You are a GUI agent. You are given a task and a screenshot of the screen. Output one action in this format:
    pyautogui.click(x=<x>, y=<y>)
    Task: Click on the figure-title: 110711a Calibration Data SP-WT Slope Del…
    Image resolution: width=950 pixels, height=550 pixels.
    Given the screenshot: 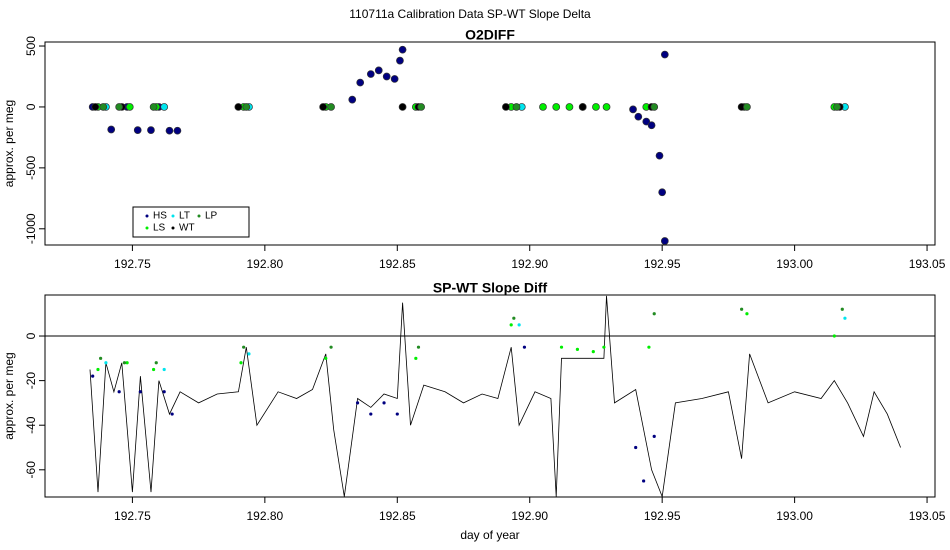 What is the action you would take?
    pyautogui.click(x=470, y=14)
    